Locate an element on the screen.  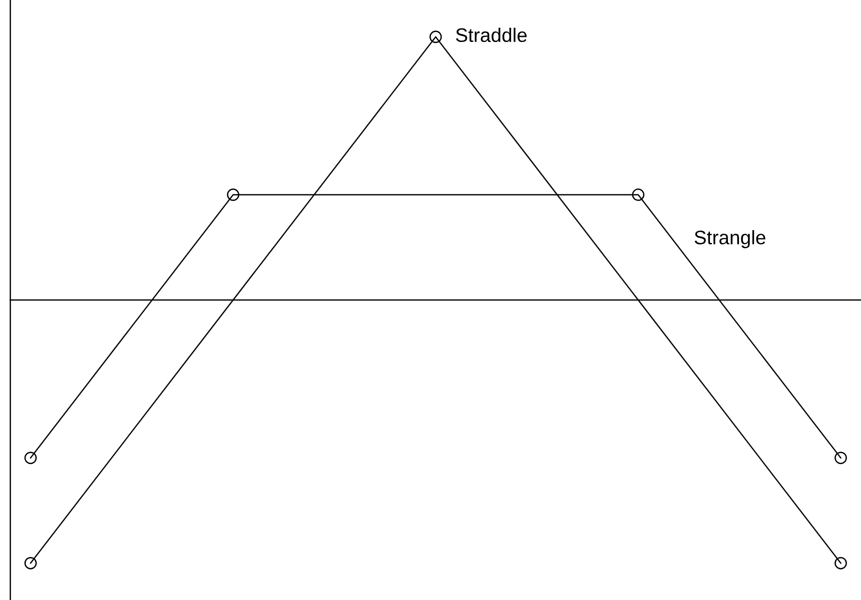
series-label: Strangle is located at coordinates (730, 239).